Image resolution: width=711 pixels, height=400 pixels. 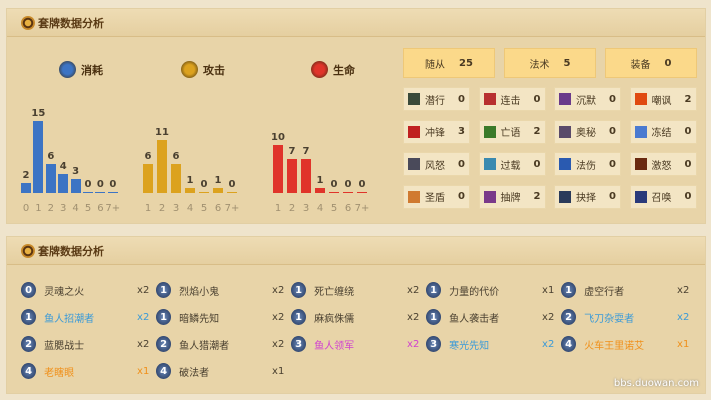 I want to click on health-drop-icon, so click(x=319, y=69).